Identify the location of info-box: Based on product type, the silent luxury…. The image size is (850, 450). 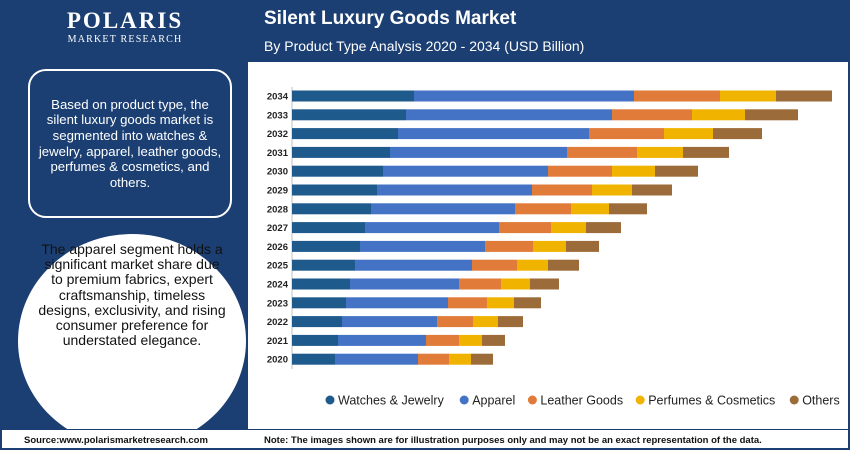
(130, 143).